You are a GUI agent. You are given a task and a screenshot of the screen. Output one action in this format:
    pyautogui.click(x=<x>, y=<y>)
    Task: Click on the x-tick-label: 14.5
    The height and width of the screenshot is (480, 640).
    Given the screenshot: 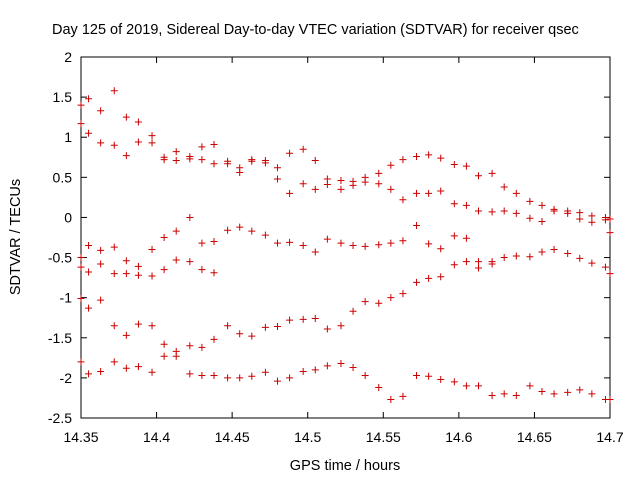 What is the action you would take?
    pyautogui.click(x=307, y=437)
    